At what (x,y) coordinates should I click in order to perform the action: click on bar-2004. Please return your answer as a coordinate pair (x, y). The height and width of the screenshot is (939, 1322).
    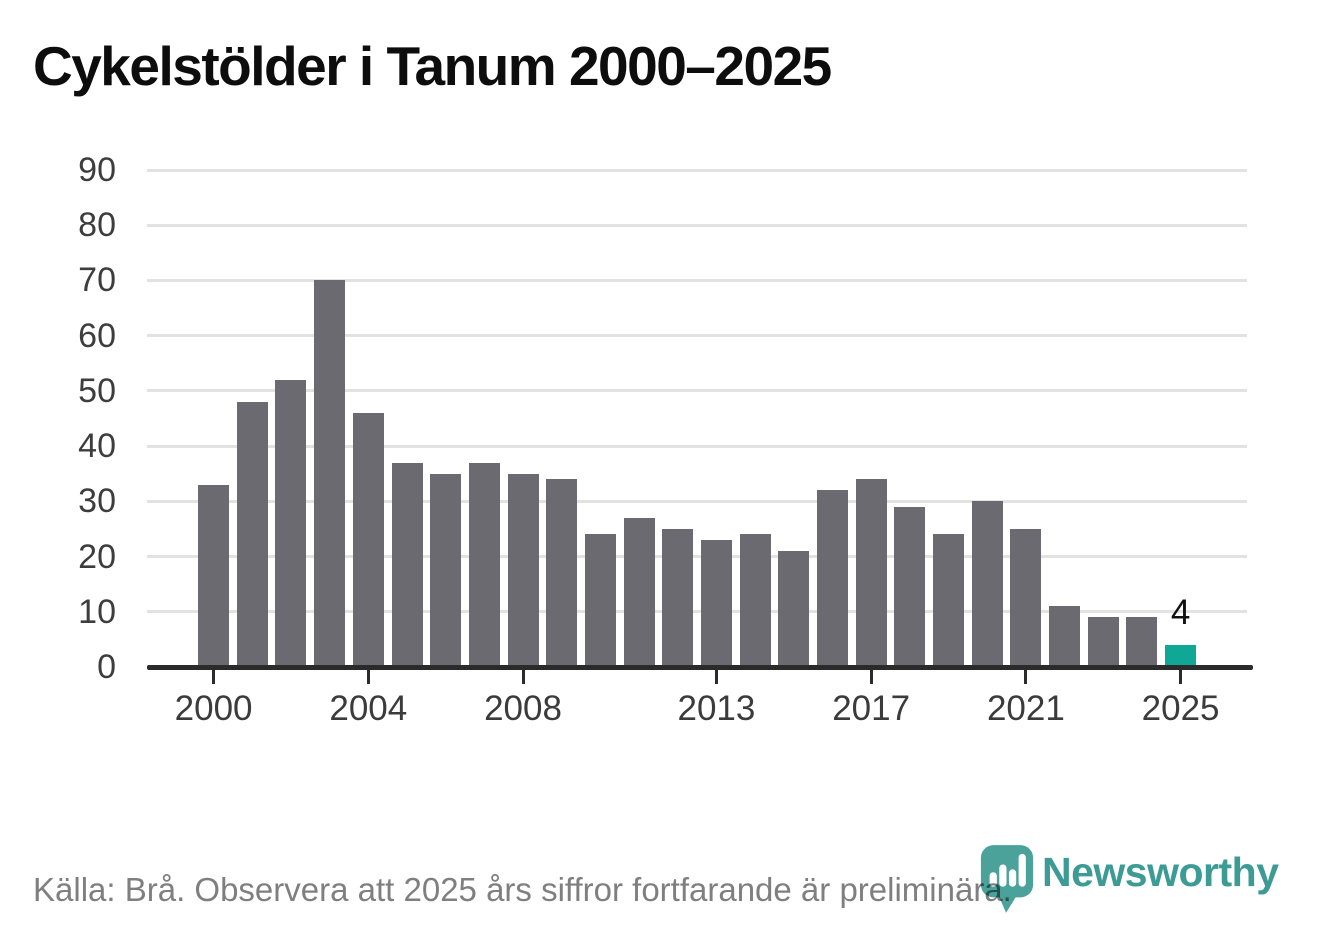
    Looking at the image, I should click on (368, 539).